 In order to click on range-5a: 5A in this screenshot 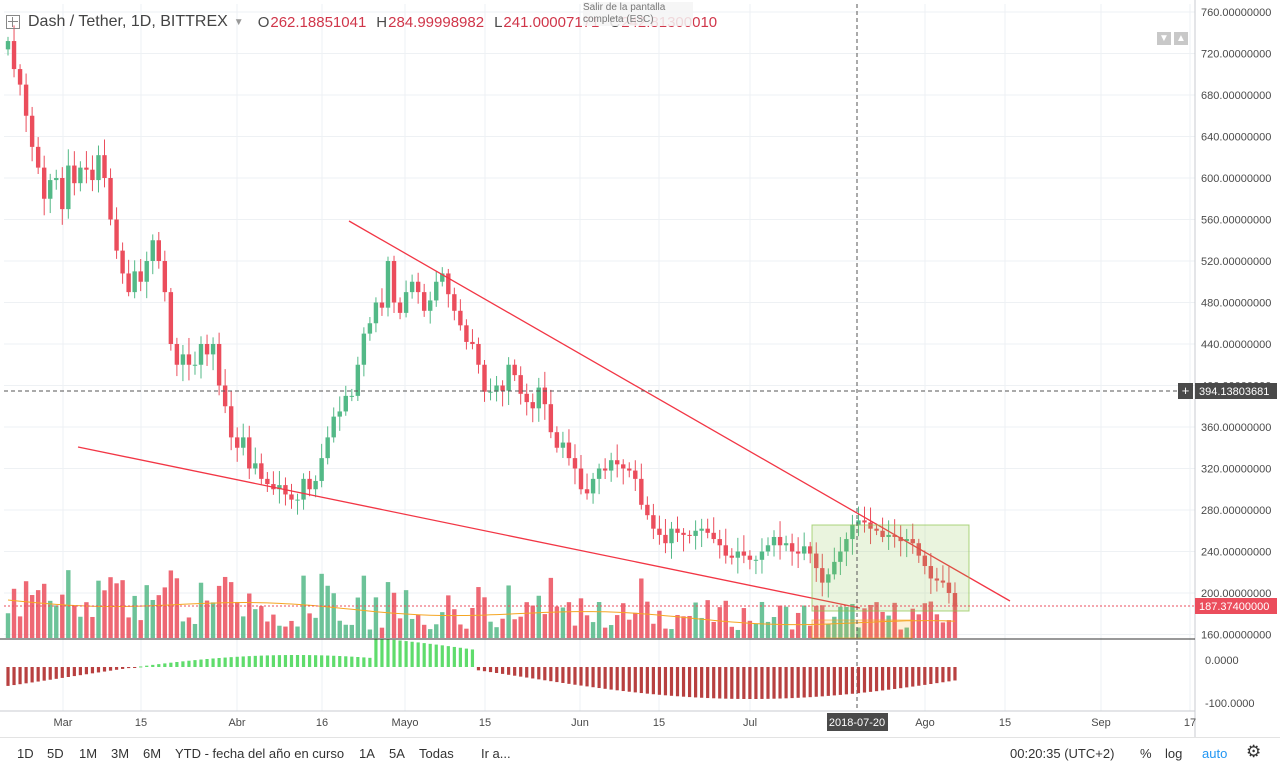, I will do `click(397, 753)`.